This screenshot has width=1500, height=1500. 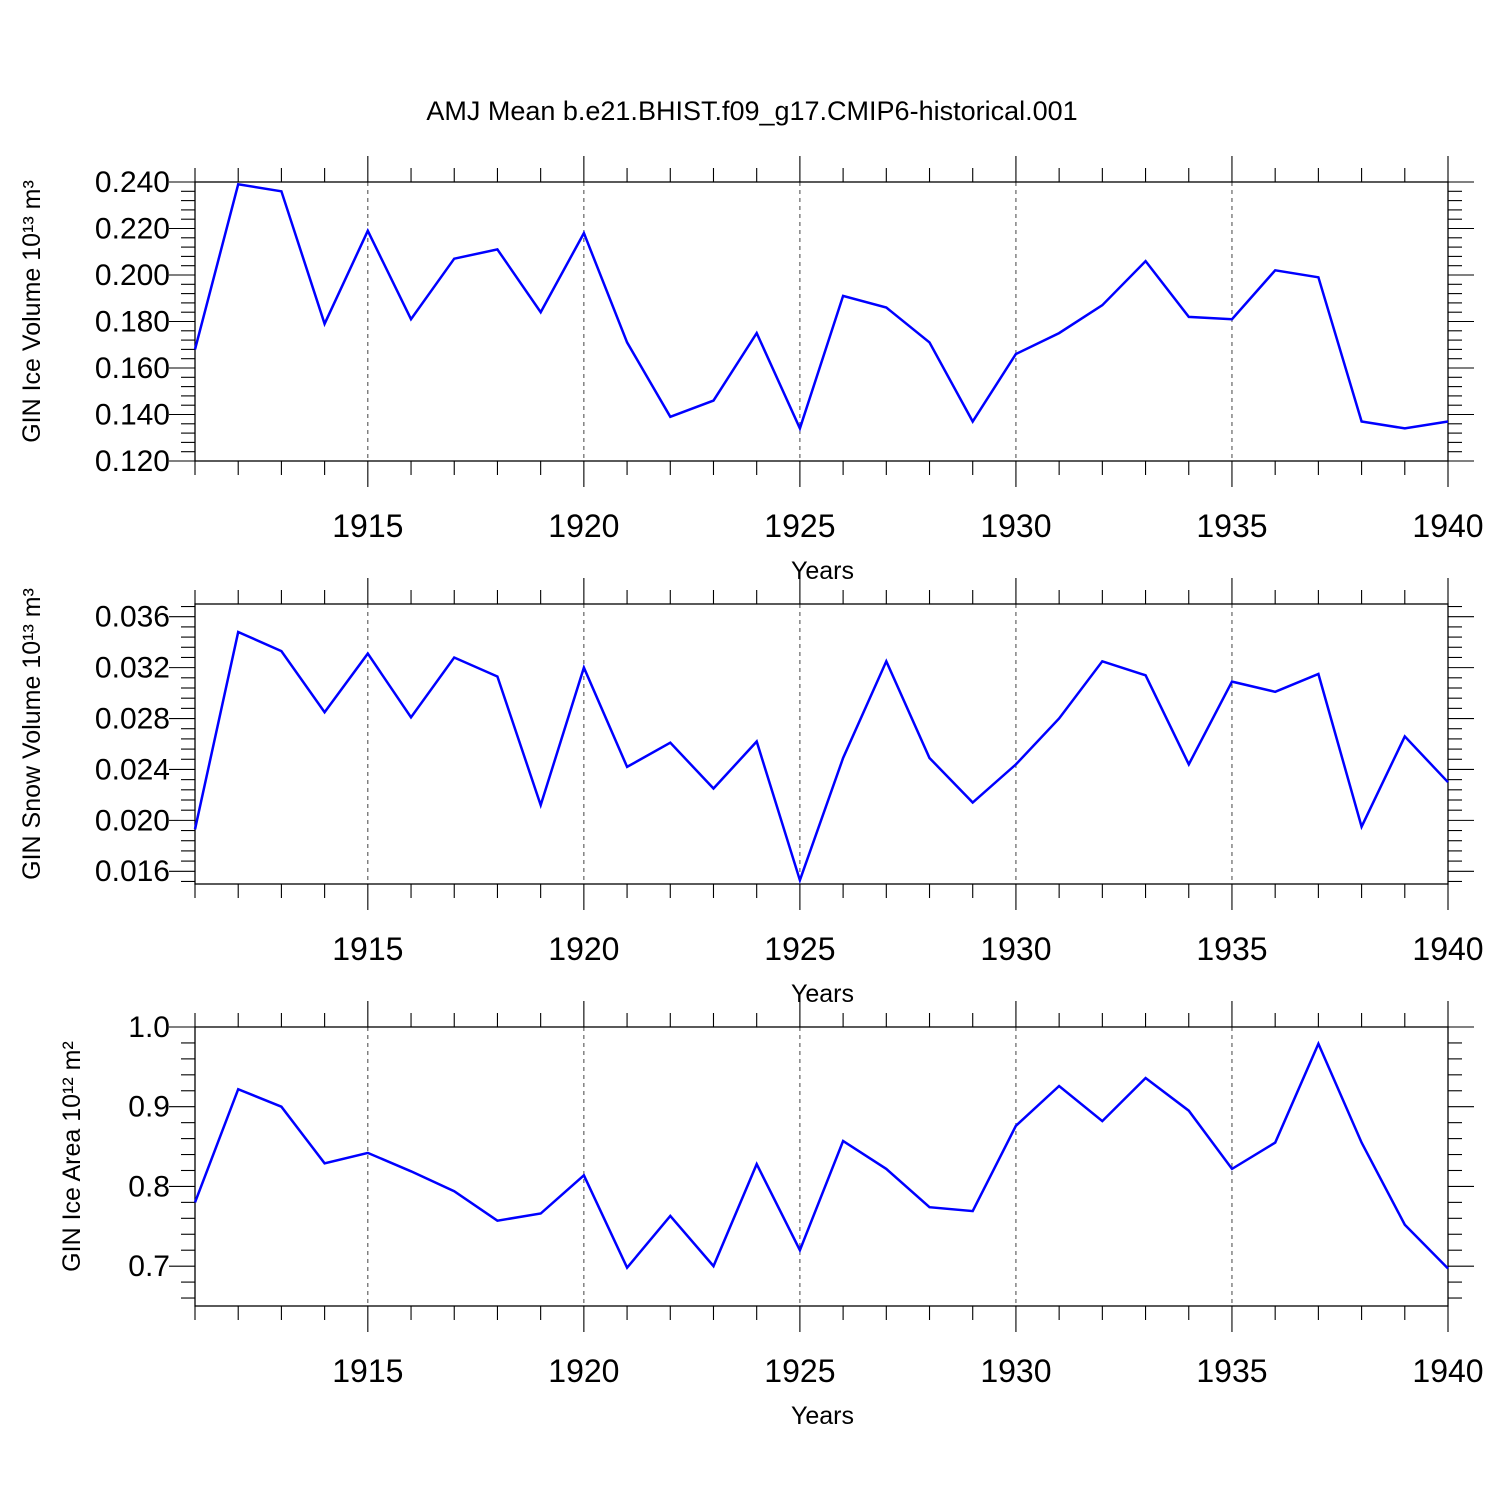 I want to click on y-tick-label: 0.020, so click(x=132, y=820).